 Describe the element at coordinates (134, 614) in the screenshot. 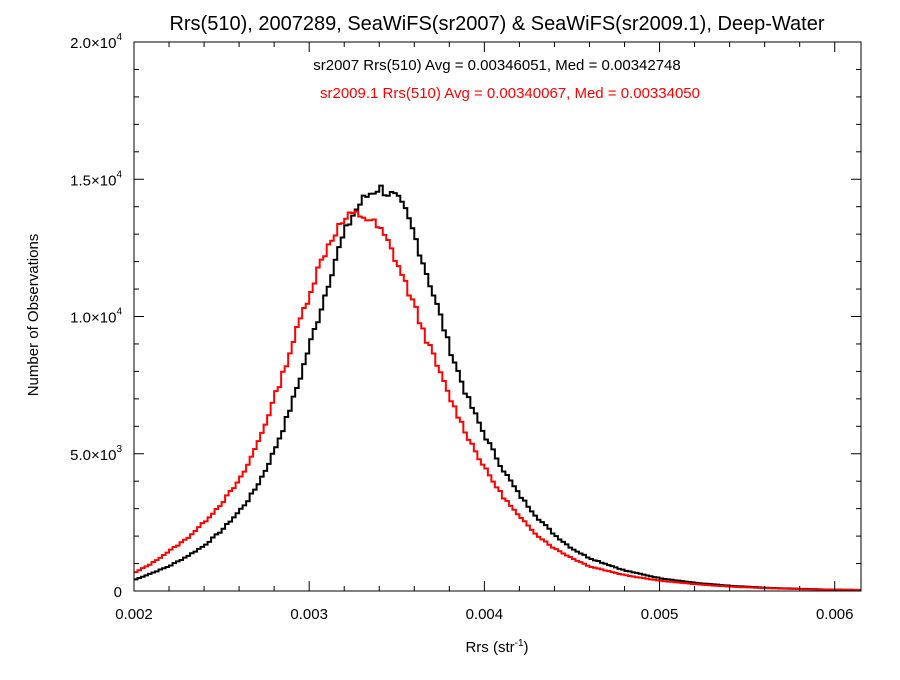

I see `x-tick-label: 0.002` at that location.